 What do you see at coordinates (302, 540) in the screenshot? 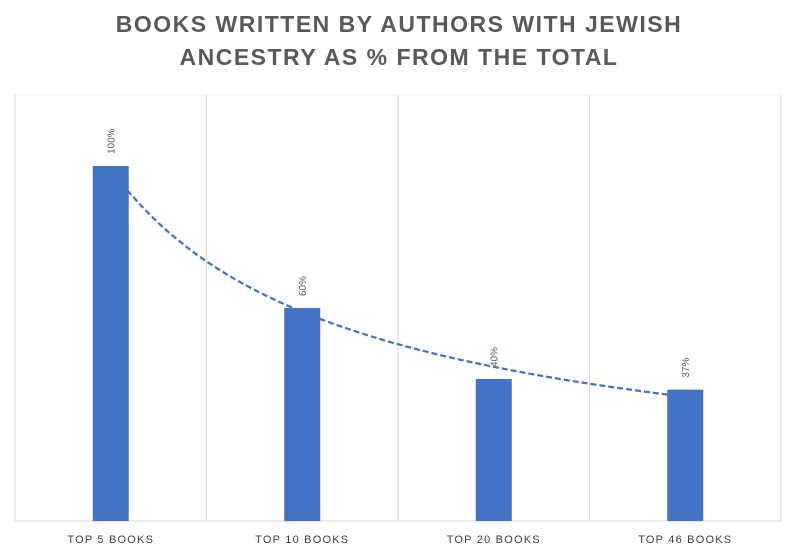
I see `x-tick-label-2: TOP 10 BOOKS` at bounding box center [302, 540].